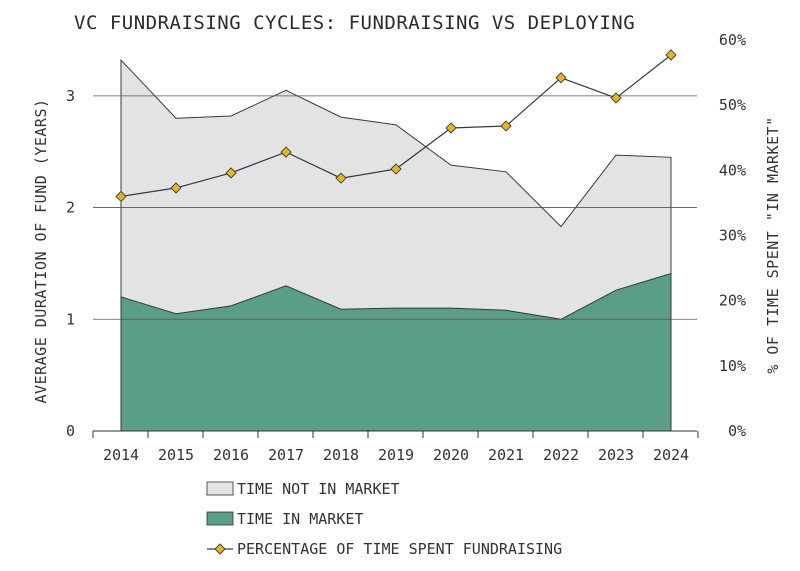 Image resolution: width=800 pixels, height=571 pixels. What do you see at coordinates (41, 251) in the screenshot?
I see `y-axis-title: AVERAGE DURATION OF FUND (YEARS)` at bounding box center [41, 251].